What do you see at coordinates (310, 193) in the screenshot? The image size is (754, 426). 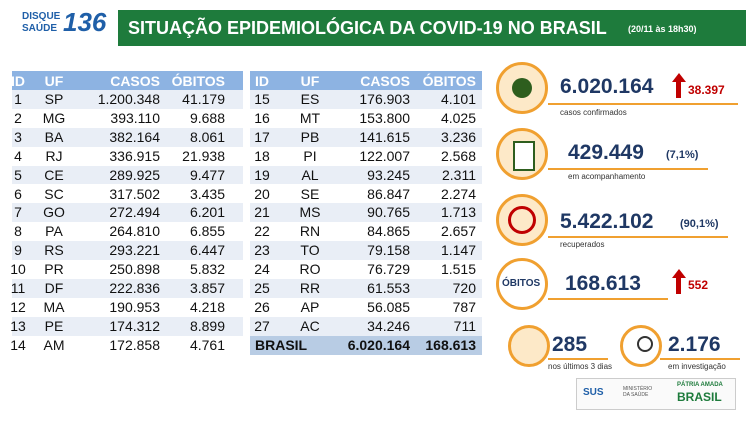 I see `cell: SE` at bounding box center [310, 193].